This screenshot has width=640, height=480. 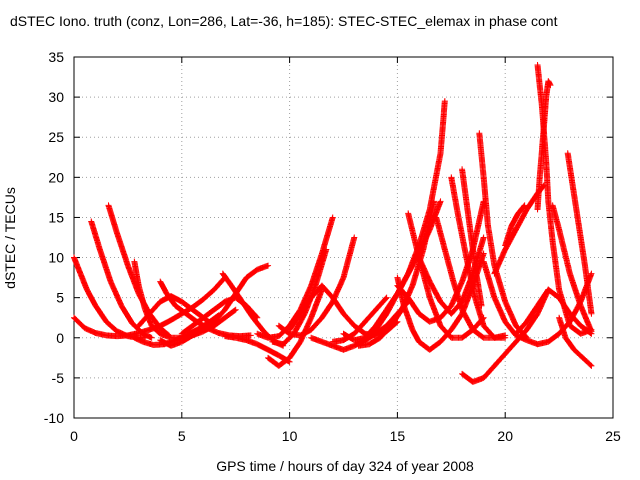 I want to click on y-tick-label: 15, so click(x=56, y=217).